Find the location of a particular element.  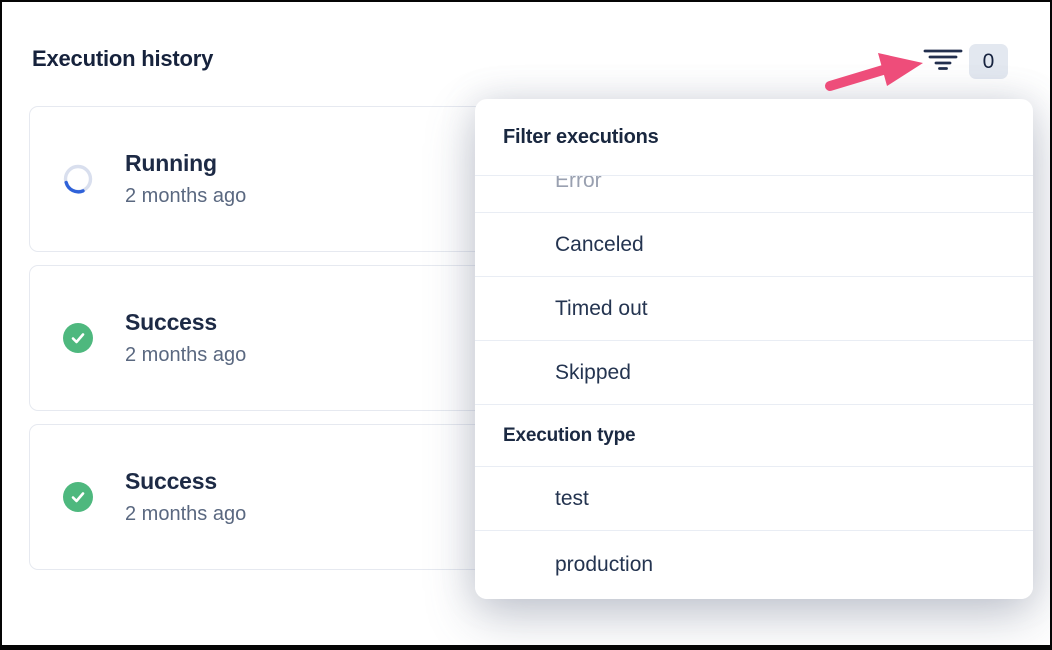

page-title: Execution history is located at coordinates (123, 58).